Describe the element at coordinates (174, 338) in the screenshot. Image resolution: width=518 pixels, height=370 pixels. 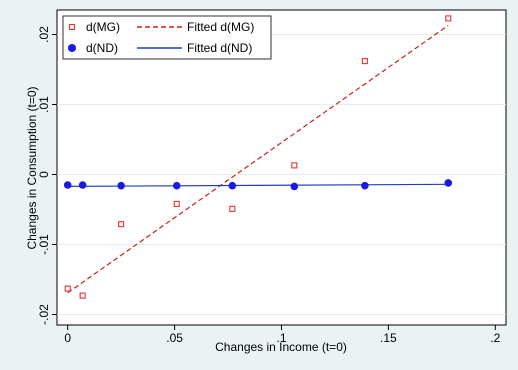
I see `x-tick-label: .05` at that location.